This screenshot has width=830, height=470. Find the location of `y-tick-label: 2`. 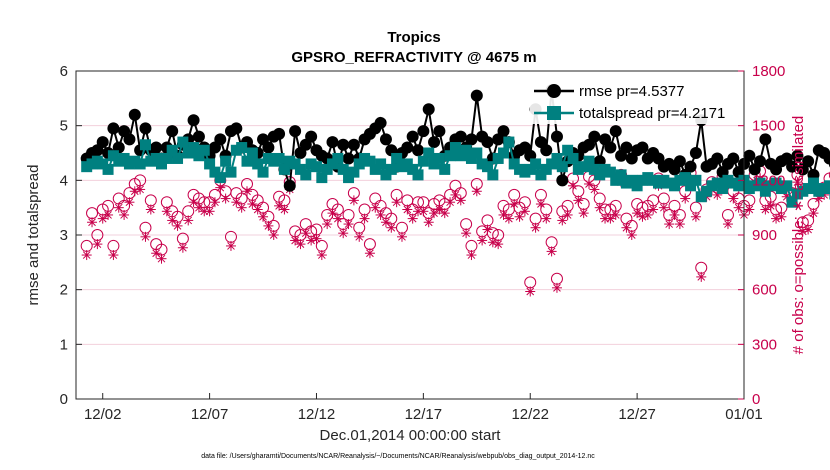

y-tick-label: 2 is located at coordinates (64, 290).